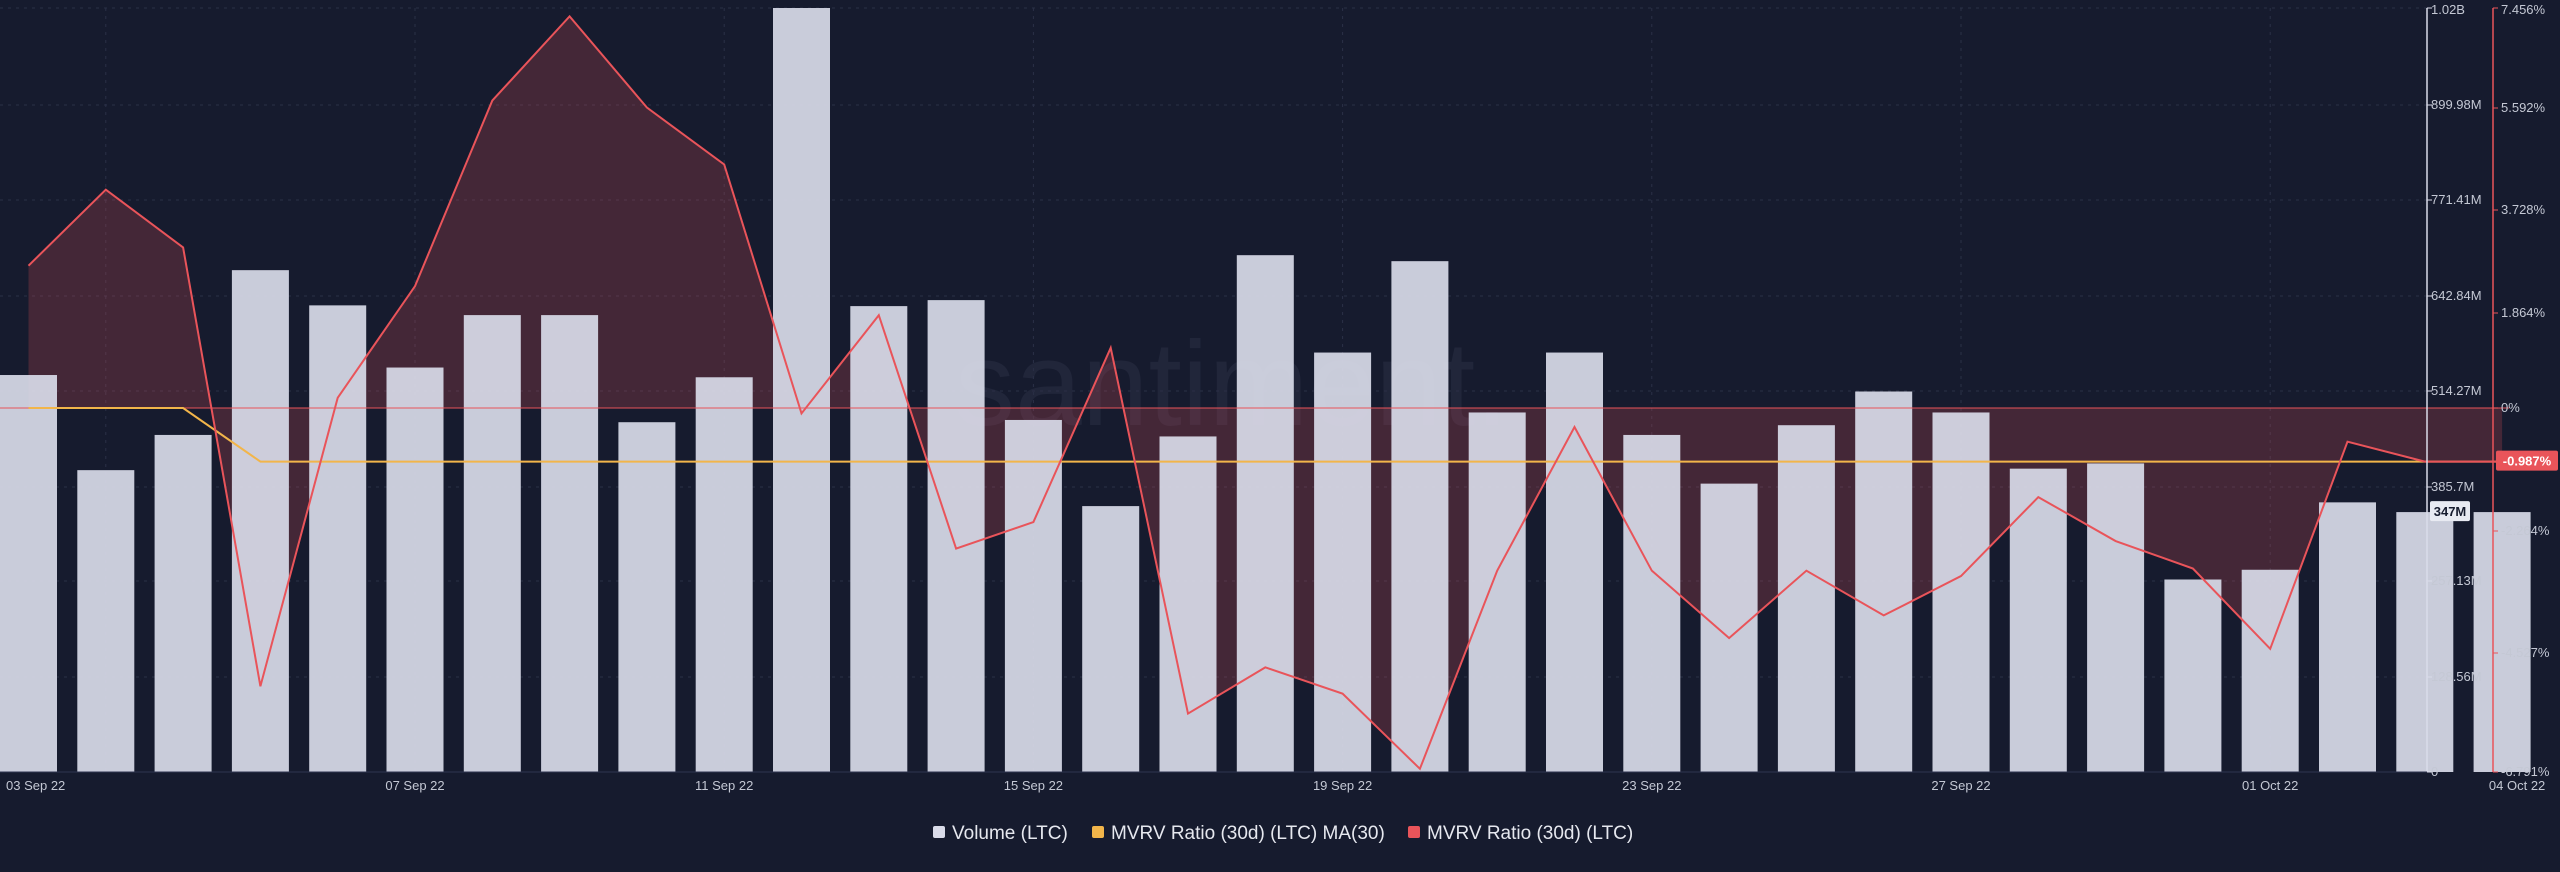 The height and width of the screenshot is (872, 2560). I want to click on x-tick-label: 03 Sep 22, so click(35, 785).